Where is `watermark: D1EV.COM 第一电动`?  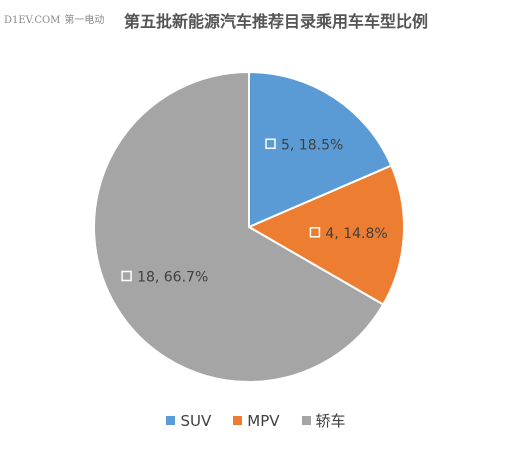
watermark: D1EV.COM 第一电动 is located at coordinates (54, 18).